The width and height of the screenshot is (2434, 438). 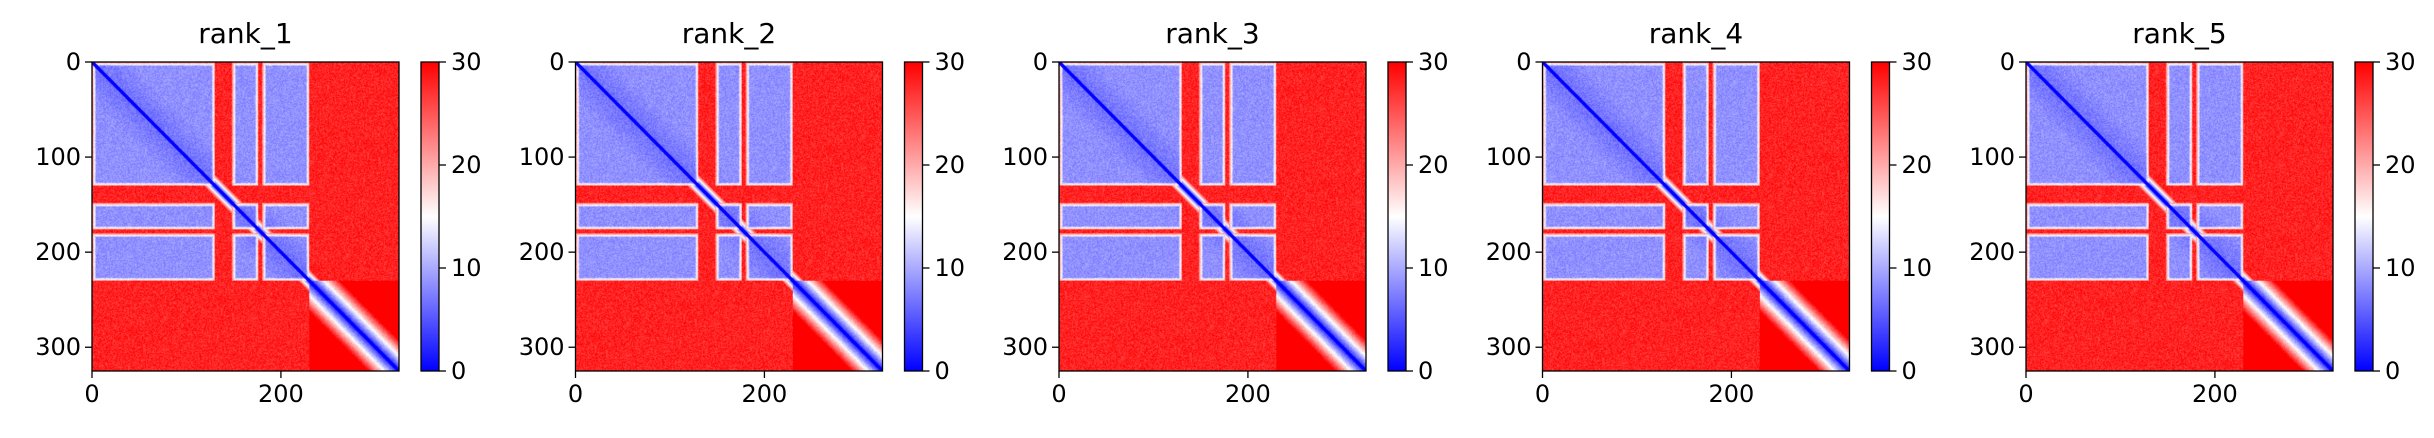 What do you see at coordinates (1696, 33) in the screenshot?
I see `panel-title: rank_4` at bounding box center [1696, 33].